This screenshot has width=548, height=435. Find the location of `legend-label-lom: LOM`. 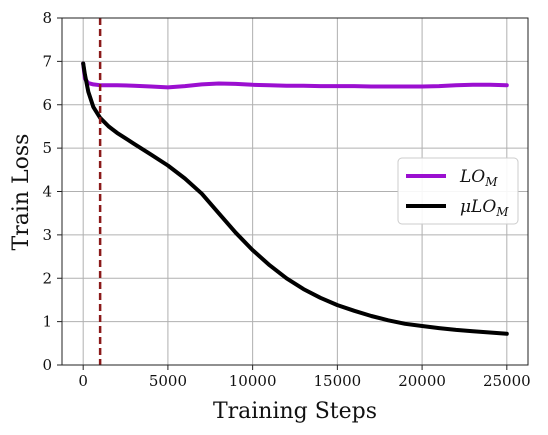

legend-label-lom: LOM is located at coordinates (478, 178).